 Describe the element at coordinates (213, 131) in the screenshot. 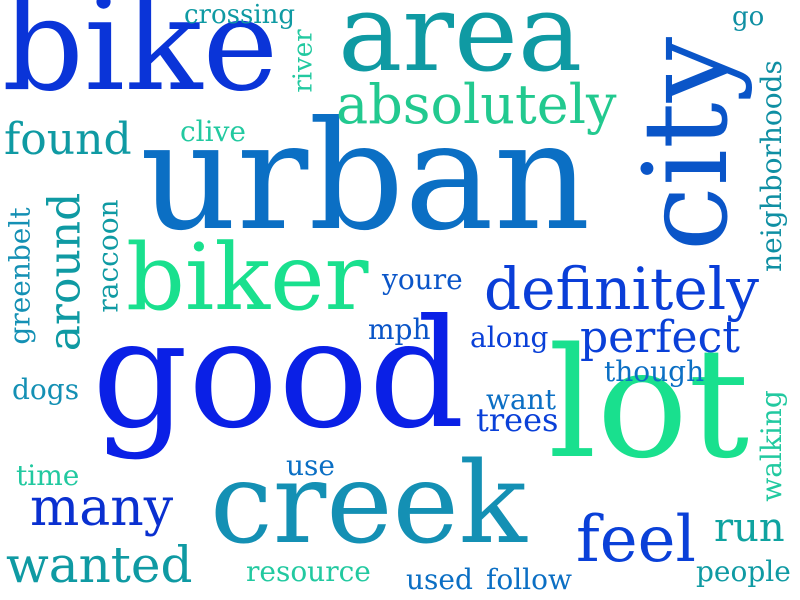

I see `word-clive: clive` at that location.